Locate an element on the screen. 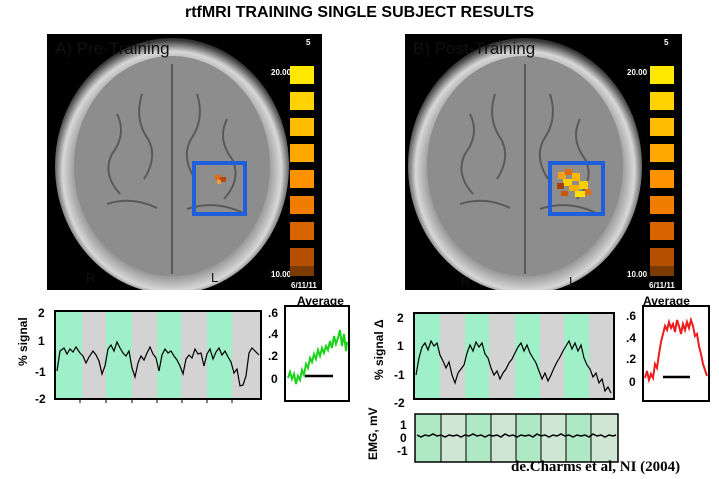 The image size is (719, 479). left-plot-y-axis-label: % signal is located at coordinates (23, 341).